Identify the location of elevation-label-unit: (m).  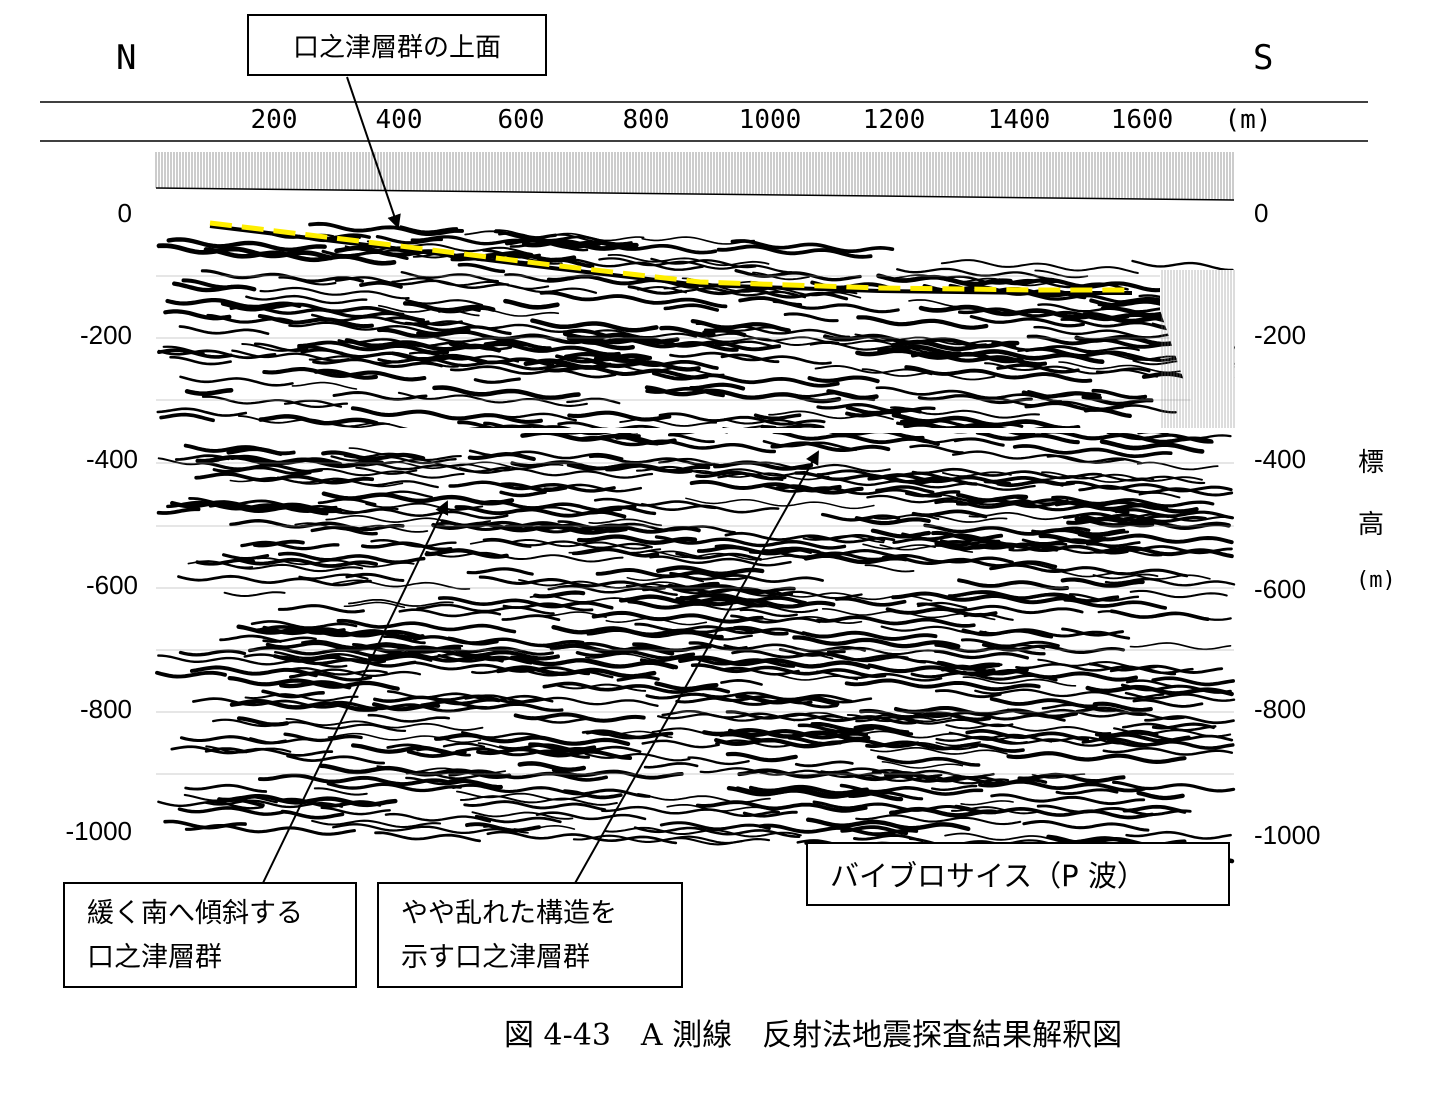
(1376, 580).